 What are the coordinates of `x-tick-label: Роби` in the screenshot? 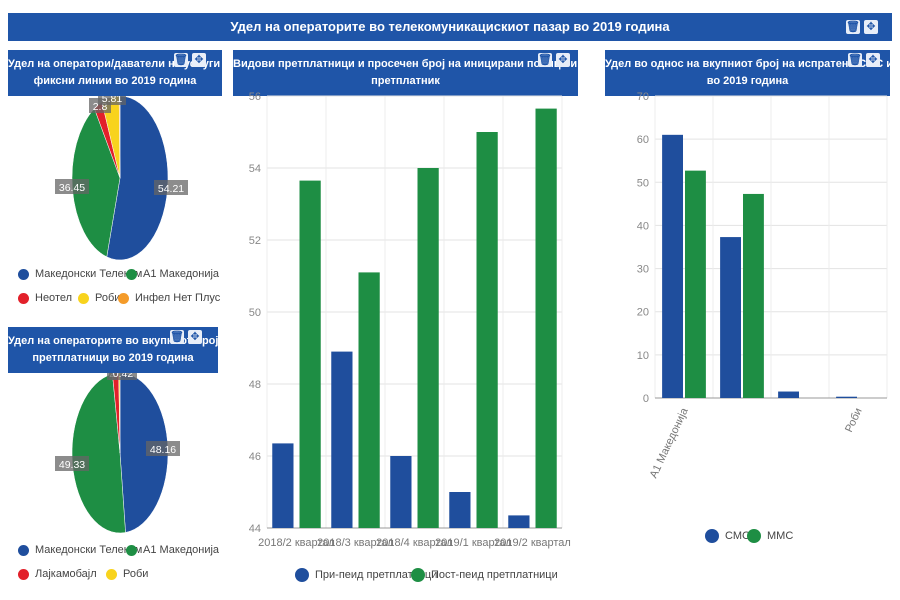 It's located at (854, 420).